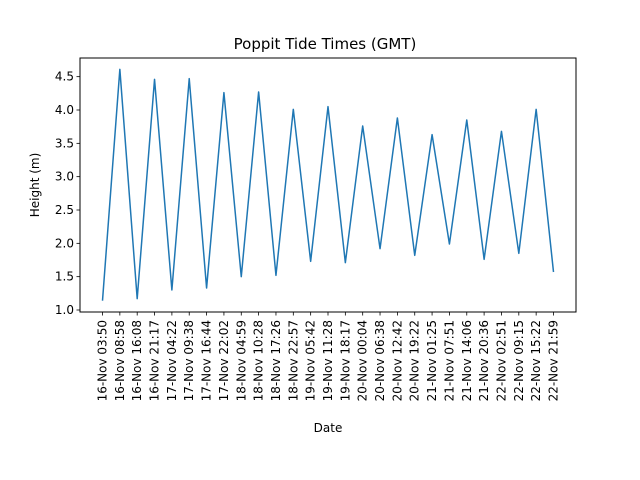 Image resolution: width=640 pixels, height=480 pixels. Describe the element at coordinates (415, 360) in the screenshot. I see `x-tick-label: 20-Nov 19:22` at that location.